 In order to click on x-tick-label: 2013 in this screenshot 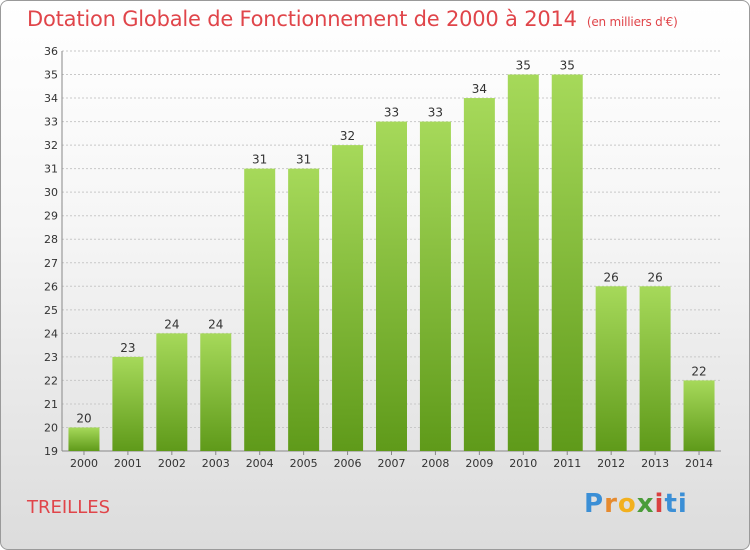, I will do `click(655, 463)`.